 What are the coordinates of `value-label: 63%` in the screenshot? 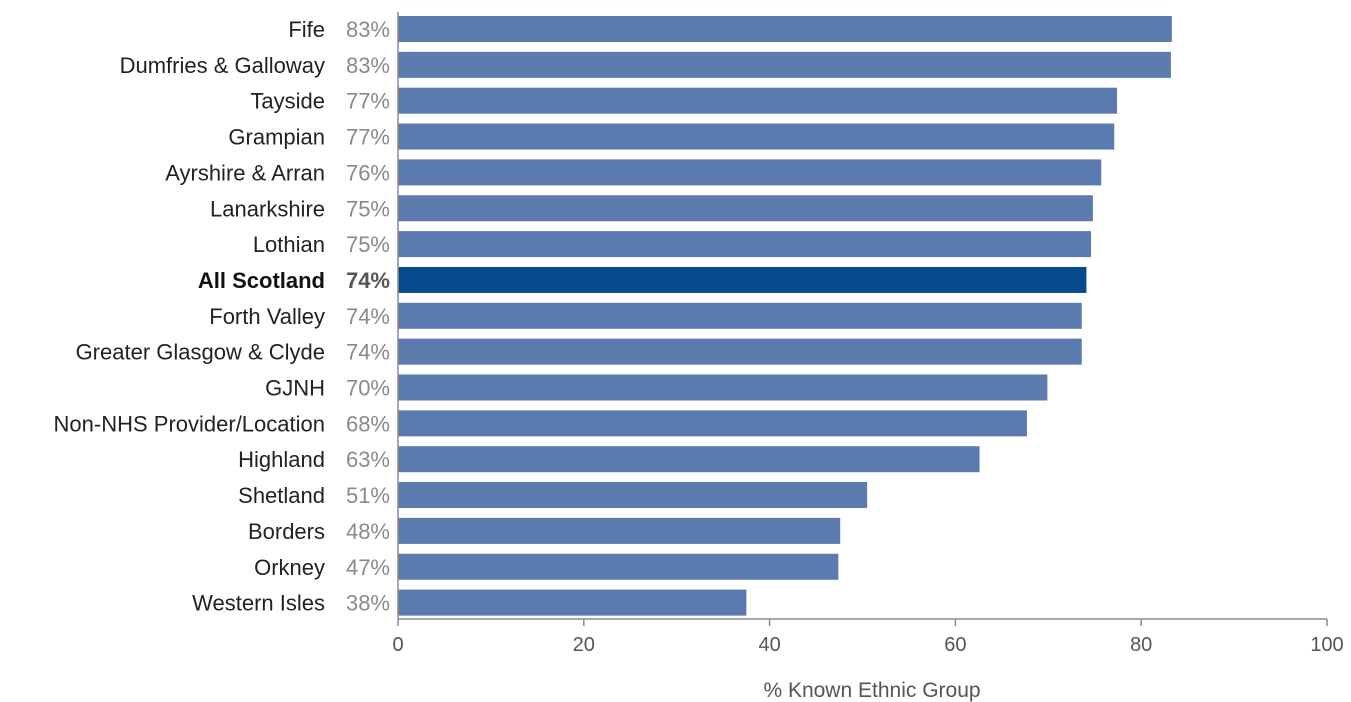 It's located at (368, 459).